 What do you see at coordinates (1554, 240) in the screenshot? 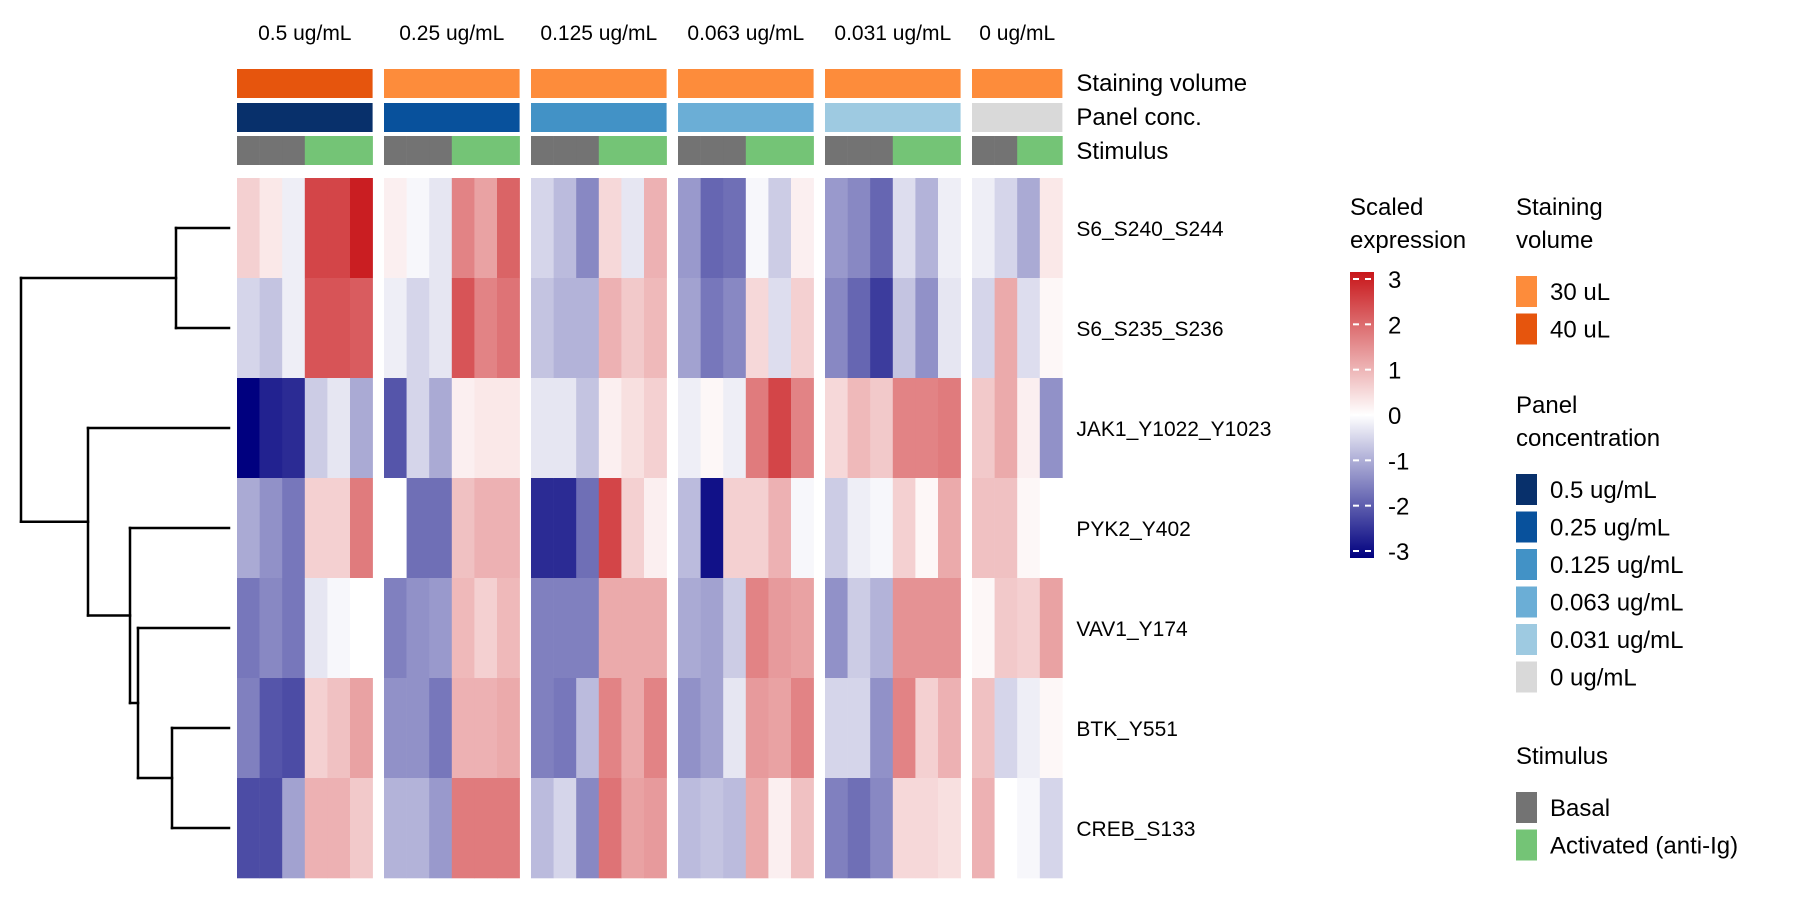
I see `legend-title: volume` at bounding box center [1554, 240].